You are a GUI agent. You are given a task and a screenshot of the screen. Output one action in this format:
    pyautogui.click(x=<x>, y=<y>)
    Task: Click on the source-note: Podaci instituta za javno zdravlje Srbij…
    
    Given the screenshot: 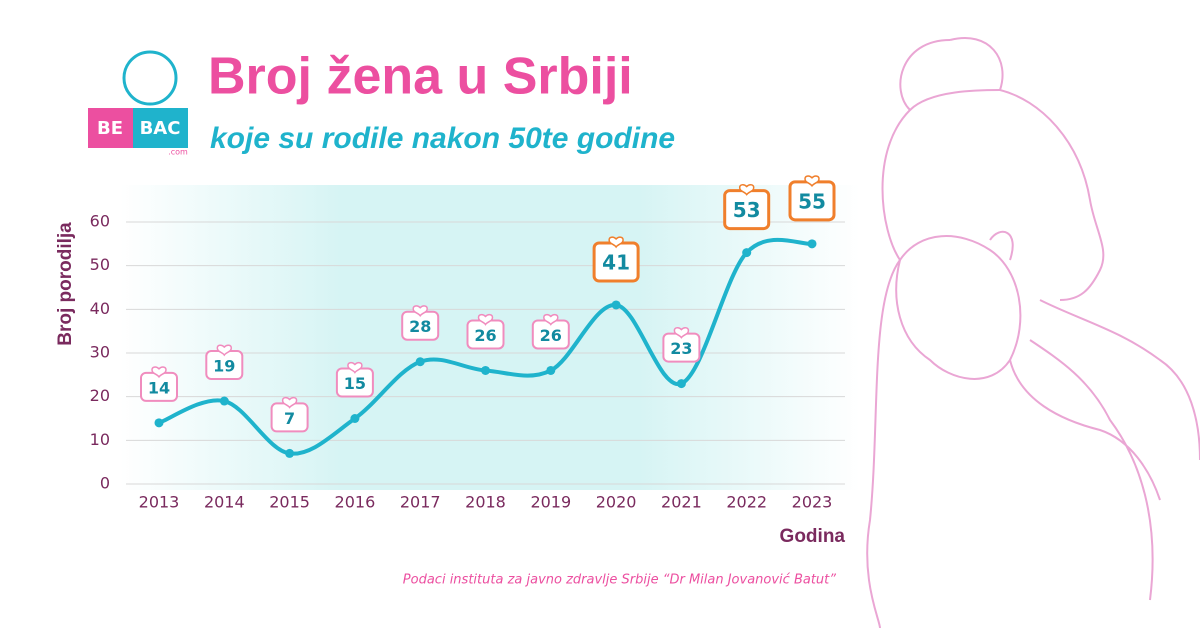 What is the action you would take?
    pyautogui.click(x=619, y=580)
    